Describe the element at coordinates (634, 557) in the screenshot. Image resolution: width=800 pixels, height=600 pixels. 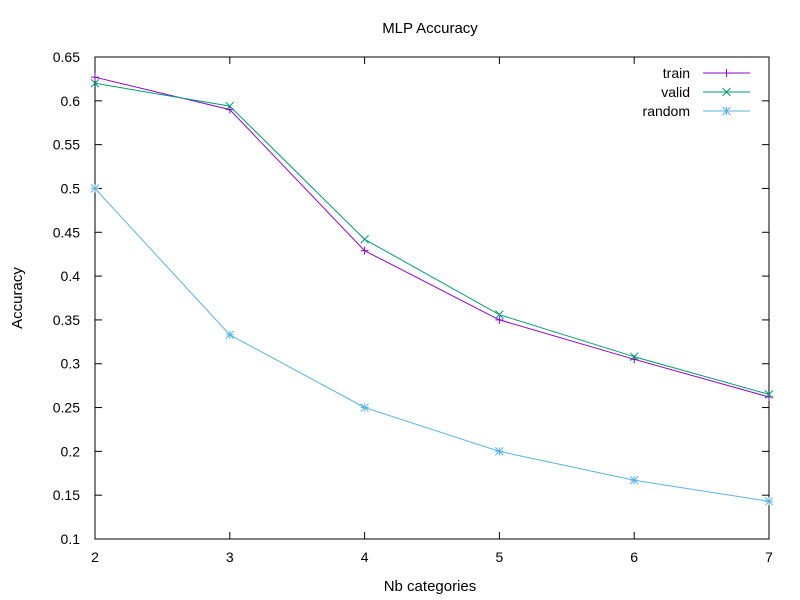
I see `x-tick-label: 6` at that location.